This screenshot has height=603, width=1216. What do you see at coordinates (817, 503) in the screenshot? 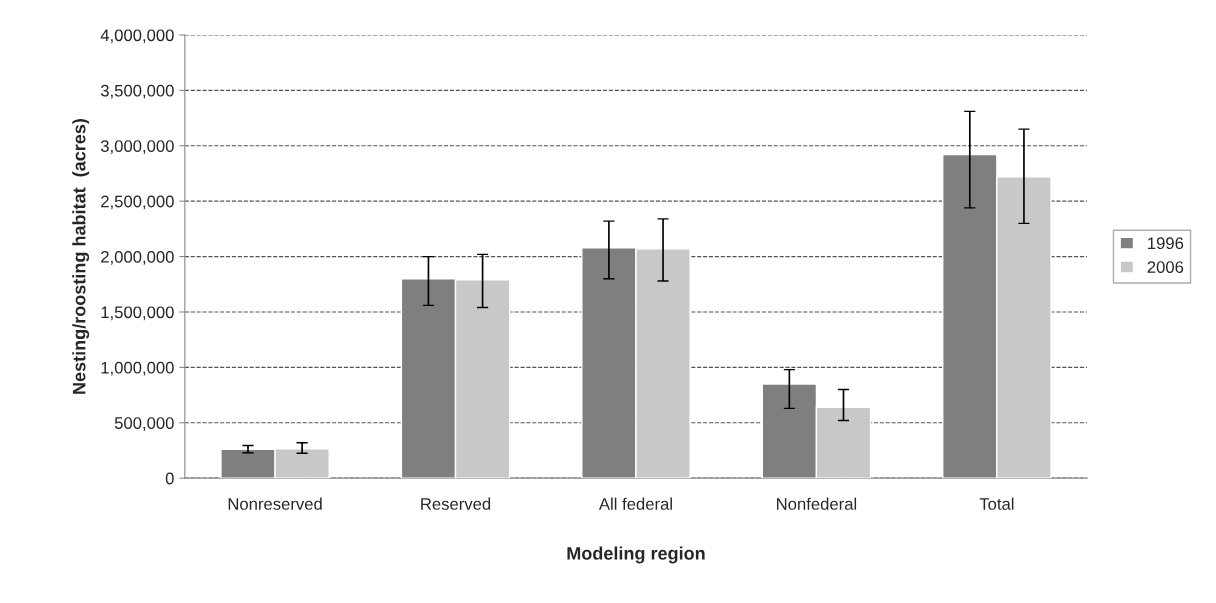
I see `x-tick-label: Nonfederal` at bounding box center [817, 503].